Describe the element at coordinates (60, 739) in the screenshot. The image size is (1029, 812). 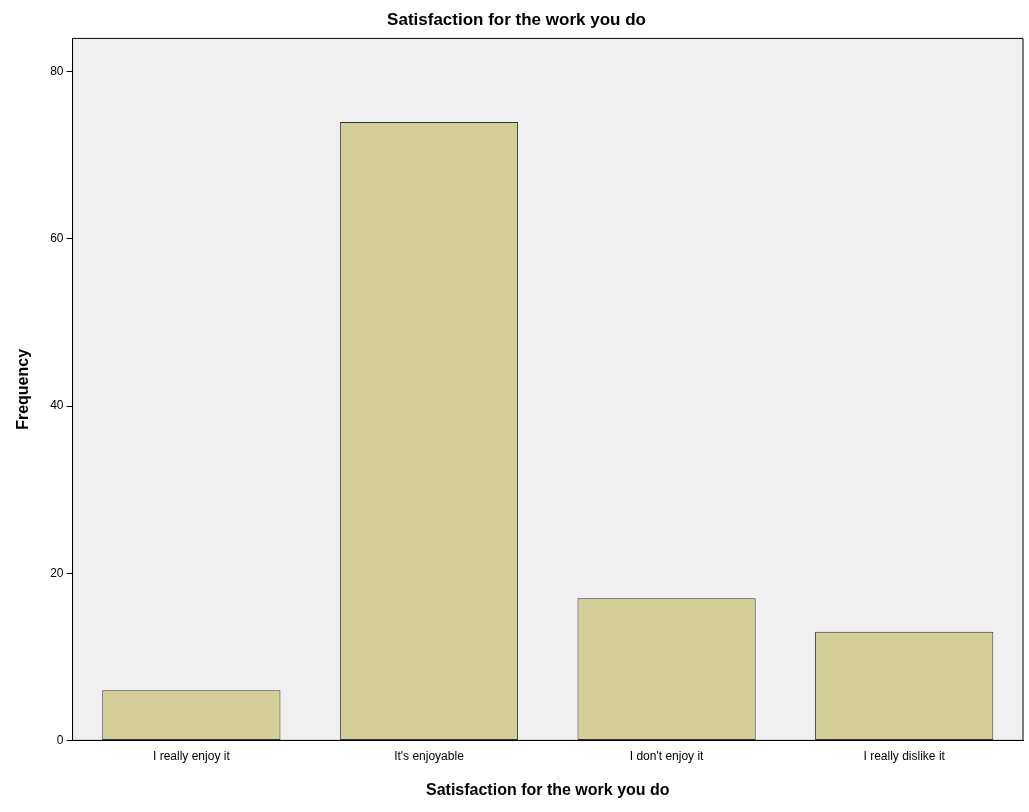
I see `y-tick-label: 0` at that location.